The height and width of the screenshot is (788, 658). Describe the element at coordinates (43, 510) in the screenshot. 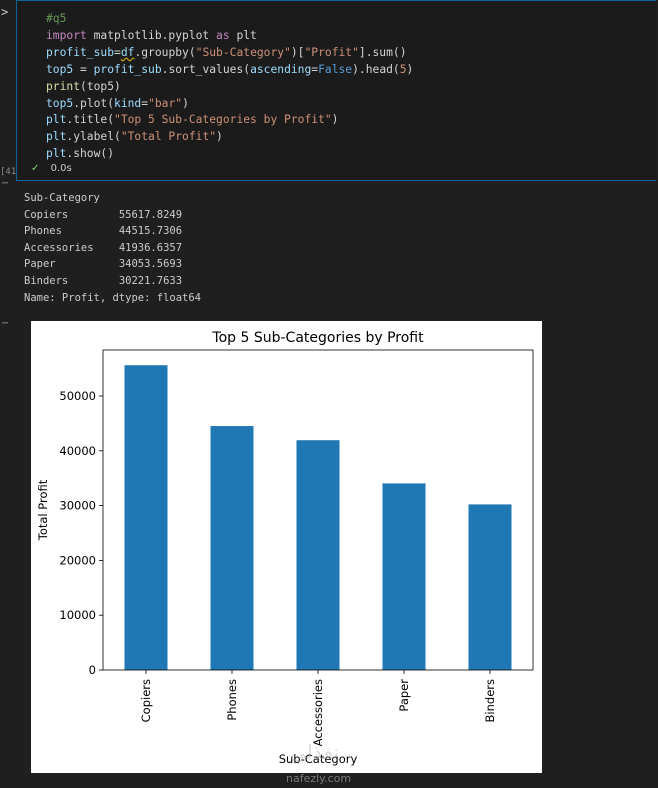

I see `y-axis-label: Total Profit` at that location.